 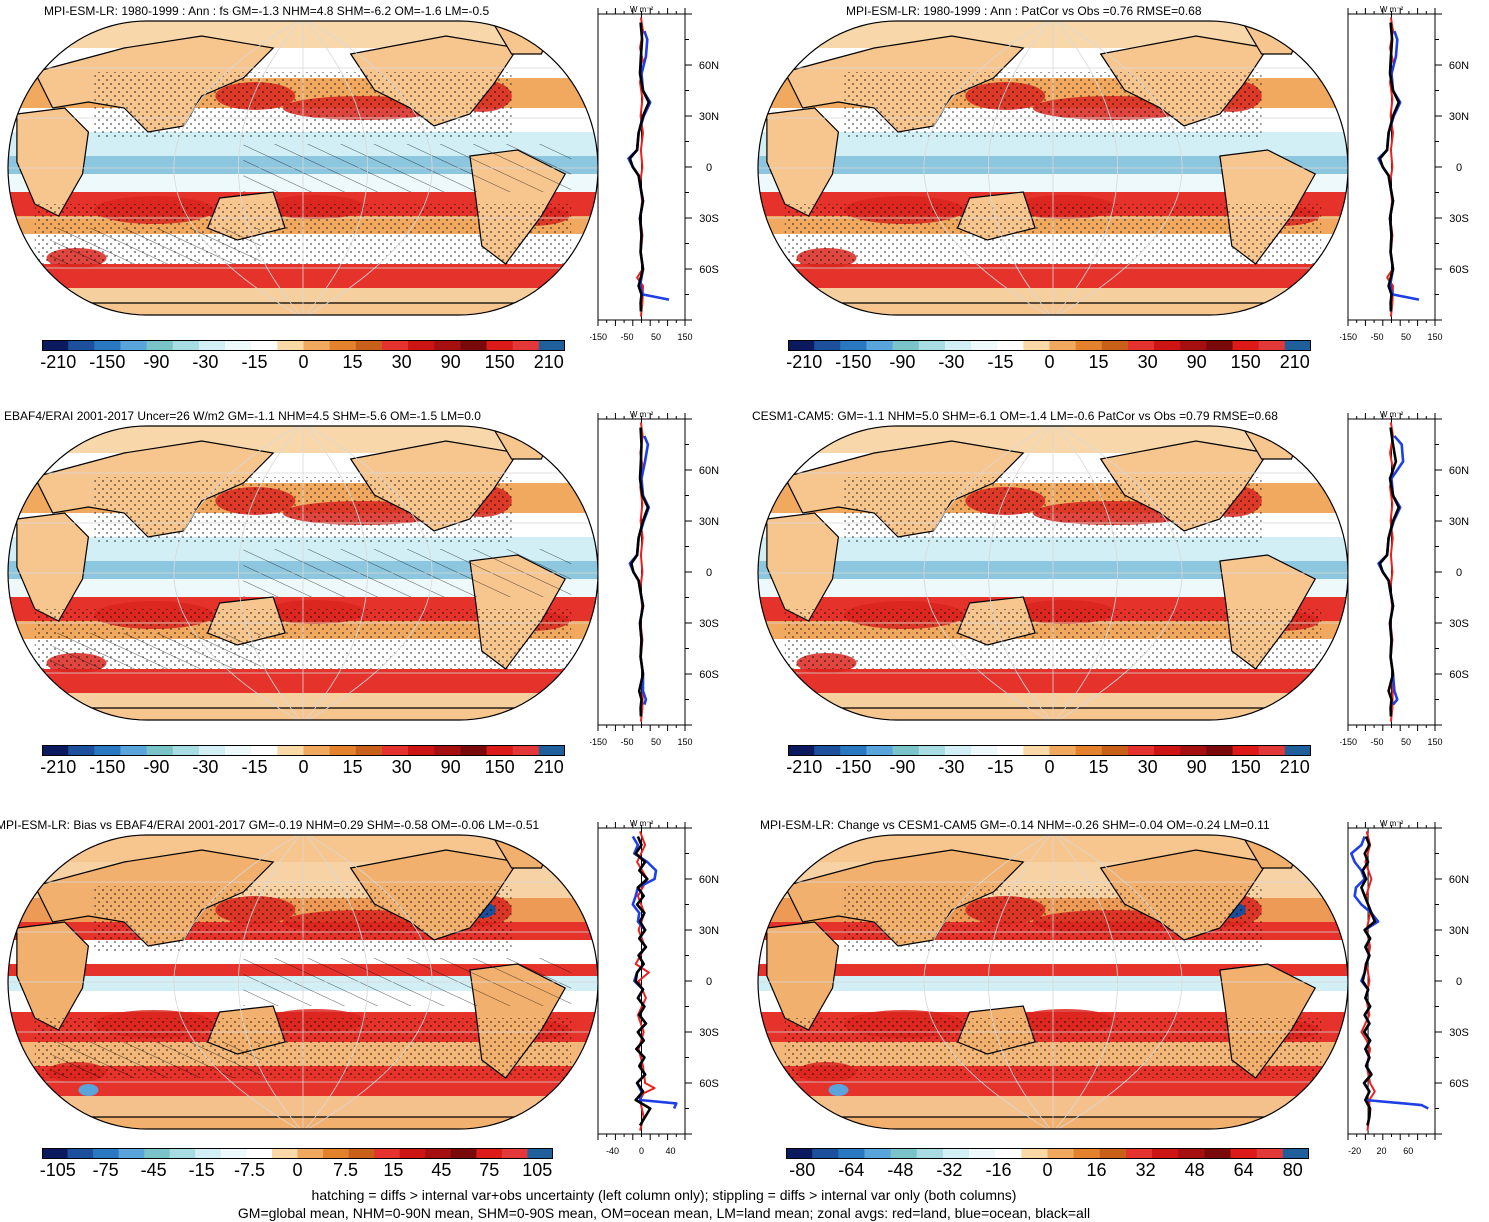 I want to click on zonal-series-all, so click(x=1389, y=572).